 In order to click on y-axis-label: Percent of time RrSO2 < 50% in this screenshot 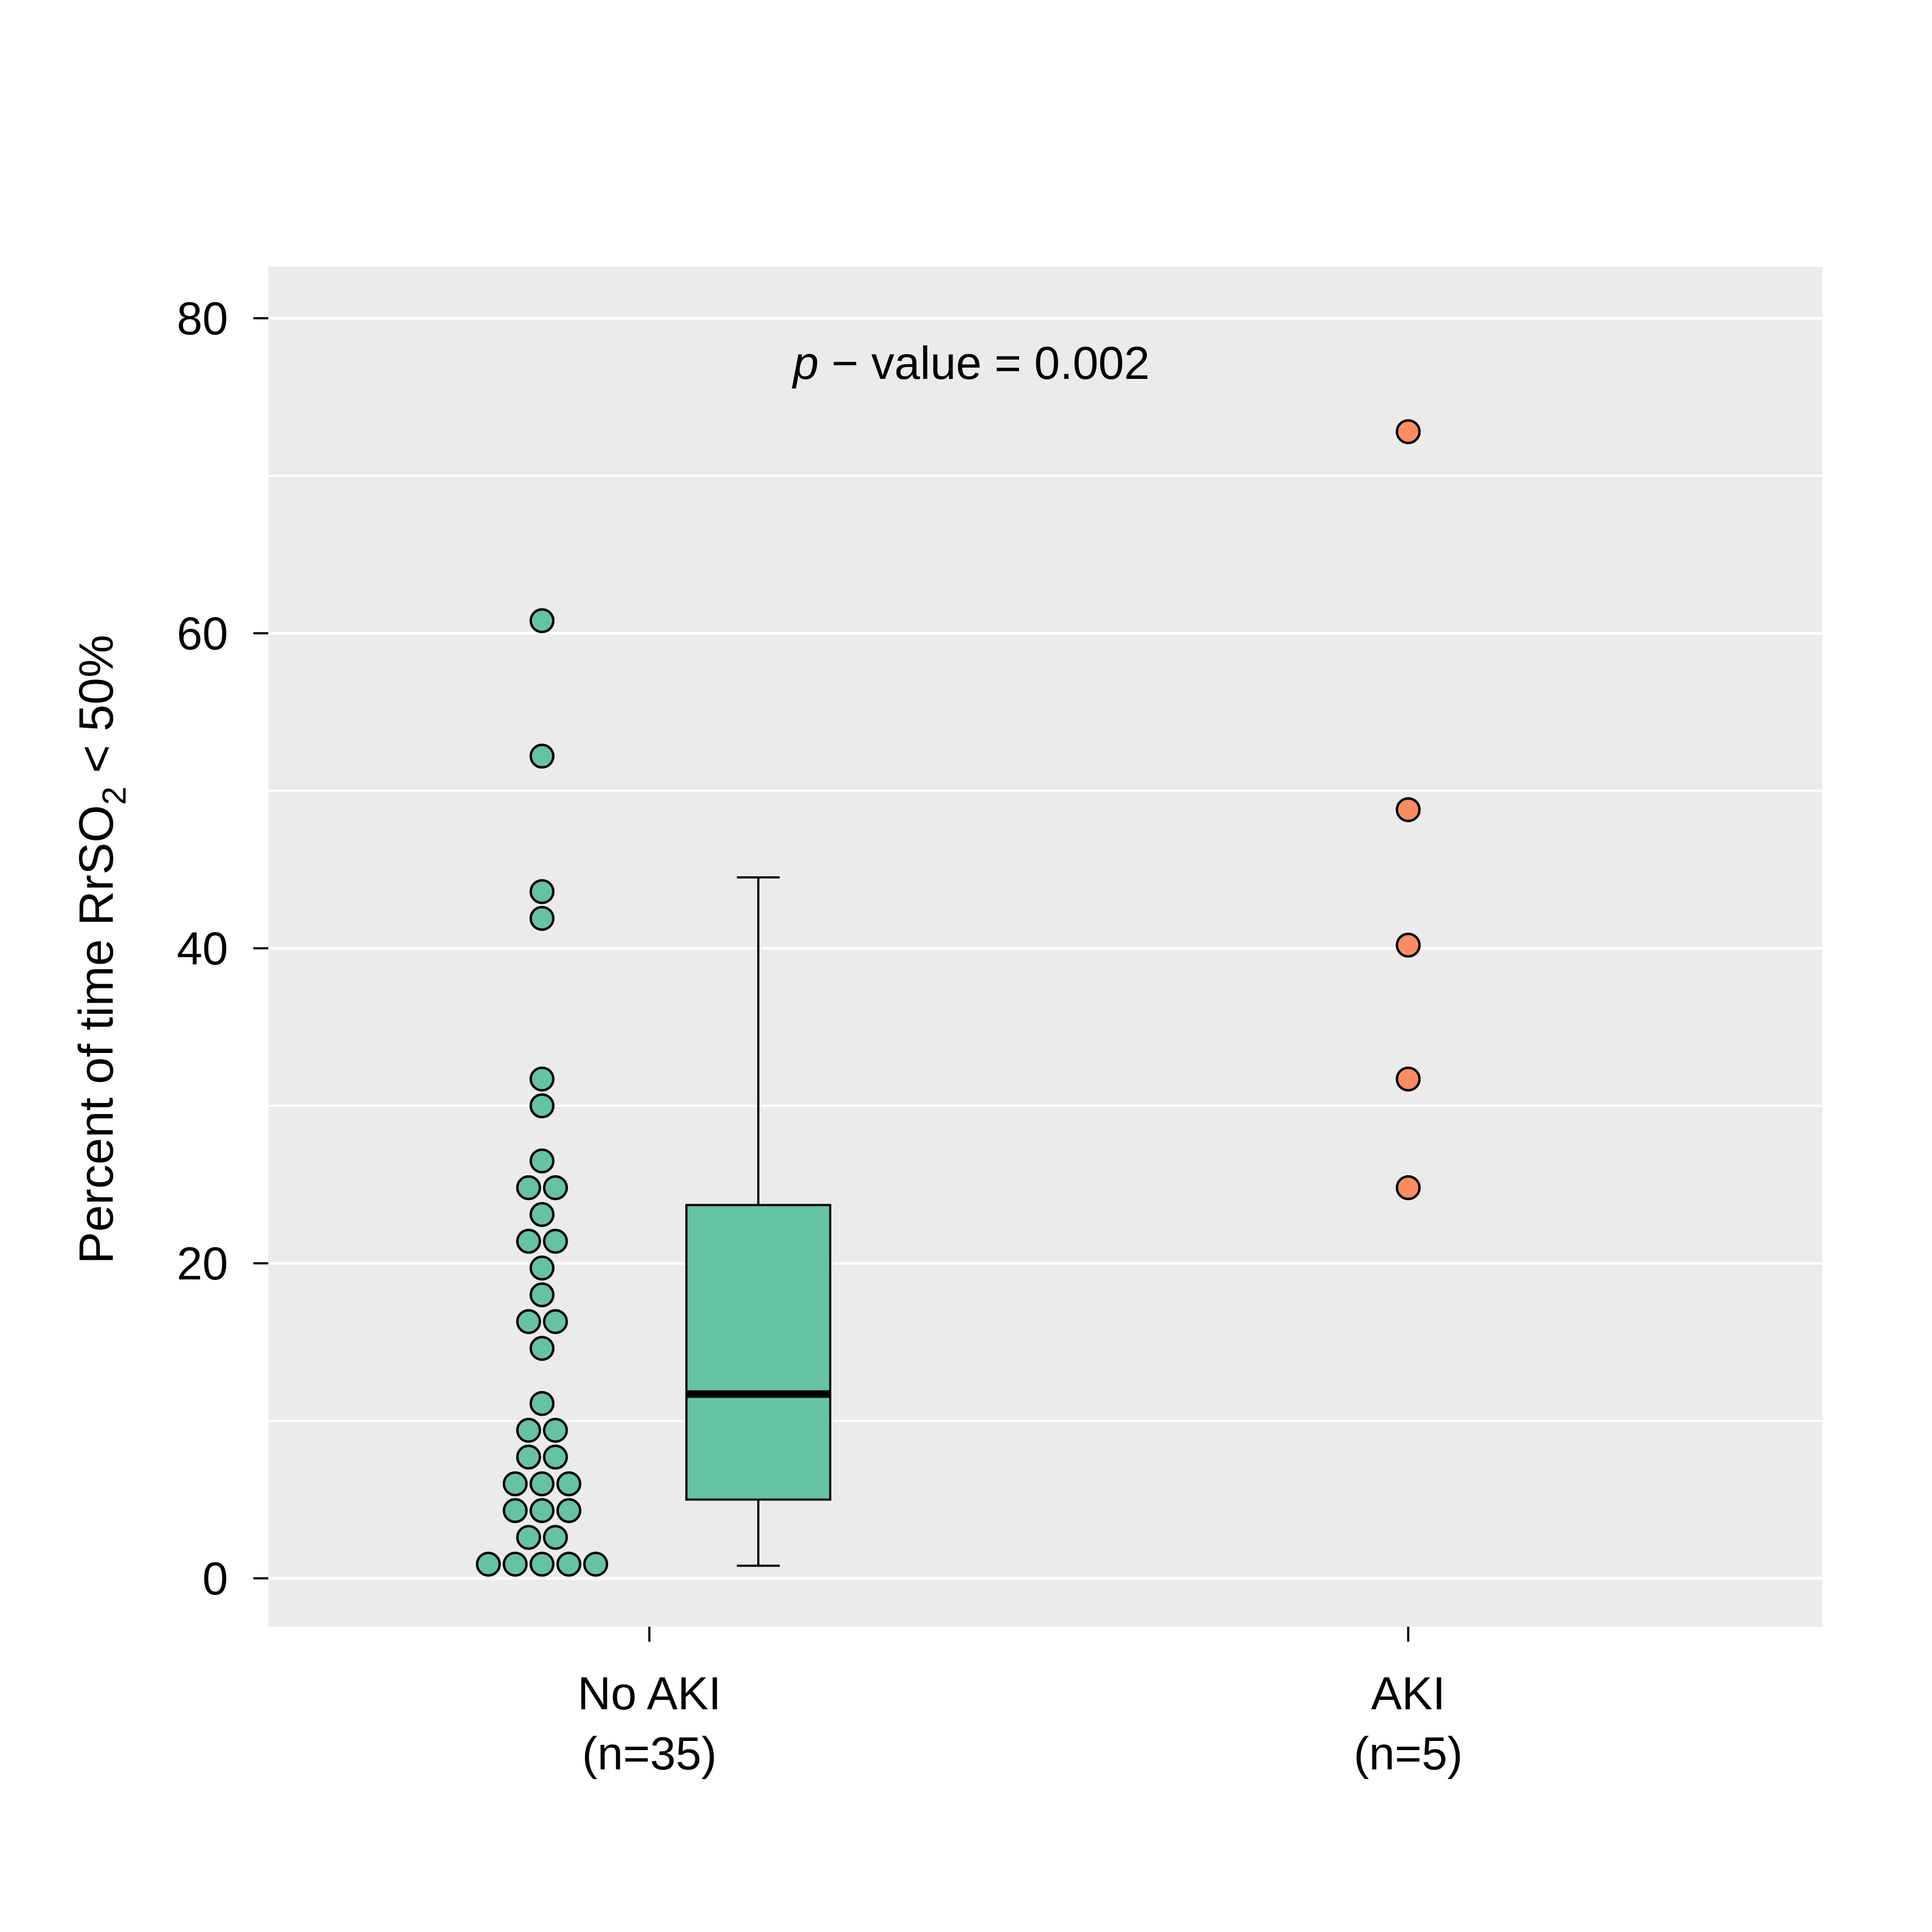, I will do `click(101, 949)`.